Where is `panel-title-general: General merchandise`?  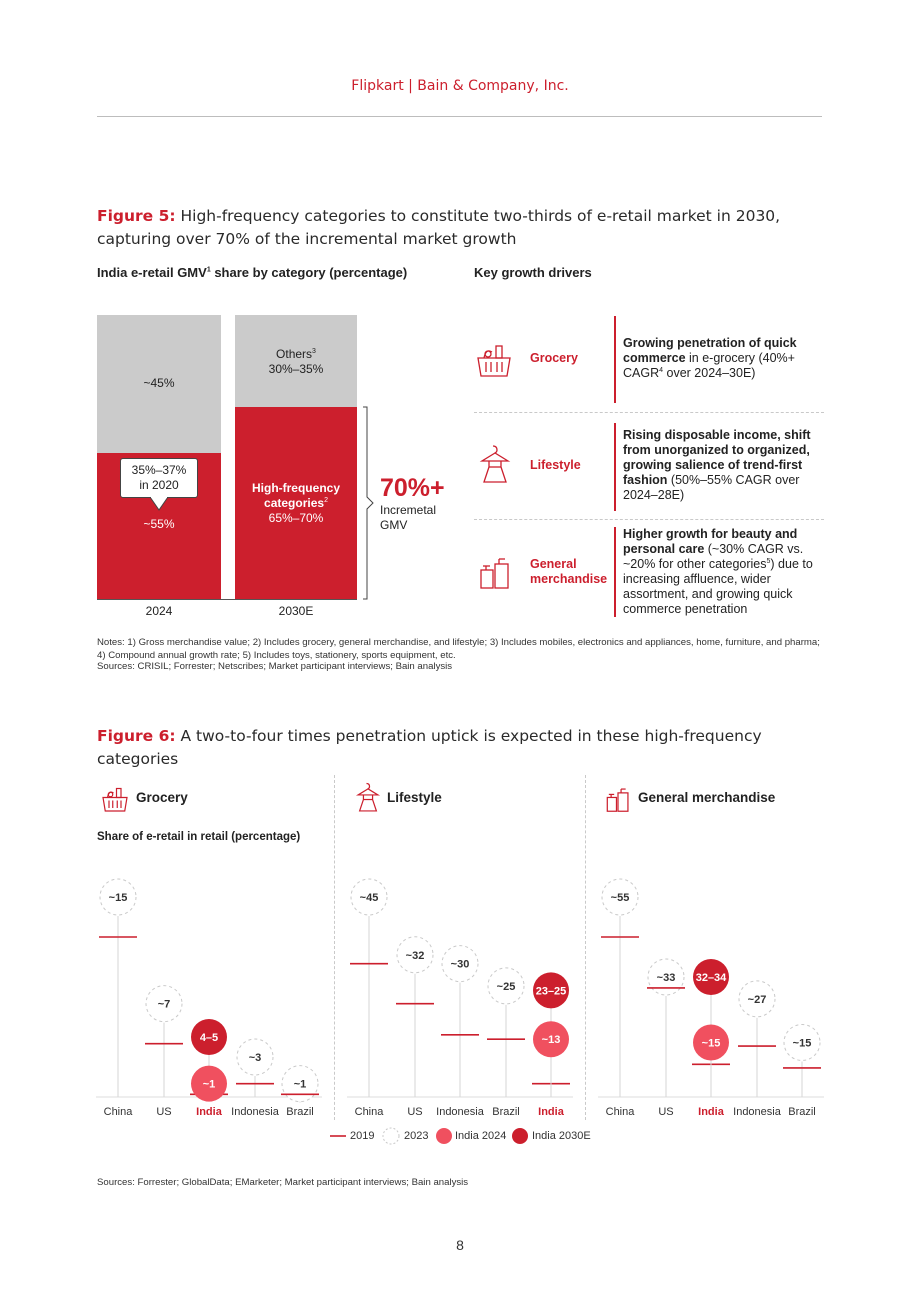 panel-title-general: General merchandise is located at coordinates (707, 797).